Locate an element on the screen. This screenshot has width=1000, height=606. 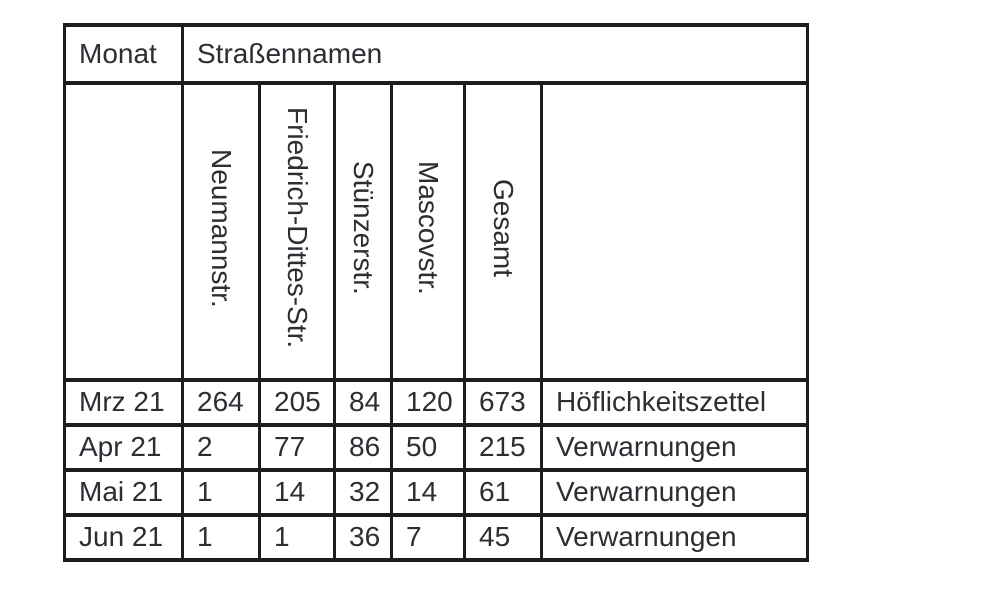
month-cell: Jun 21 is located at coordinates (123, 537).